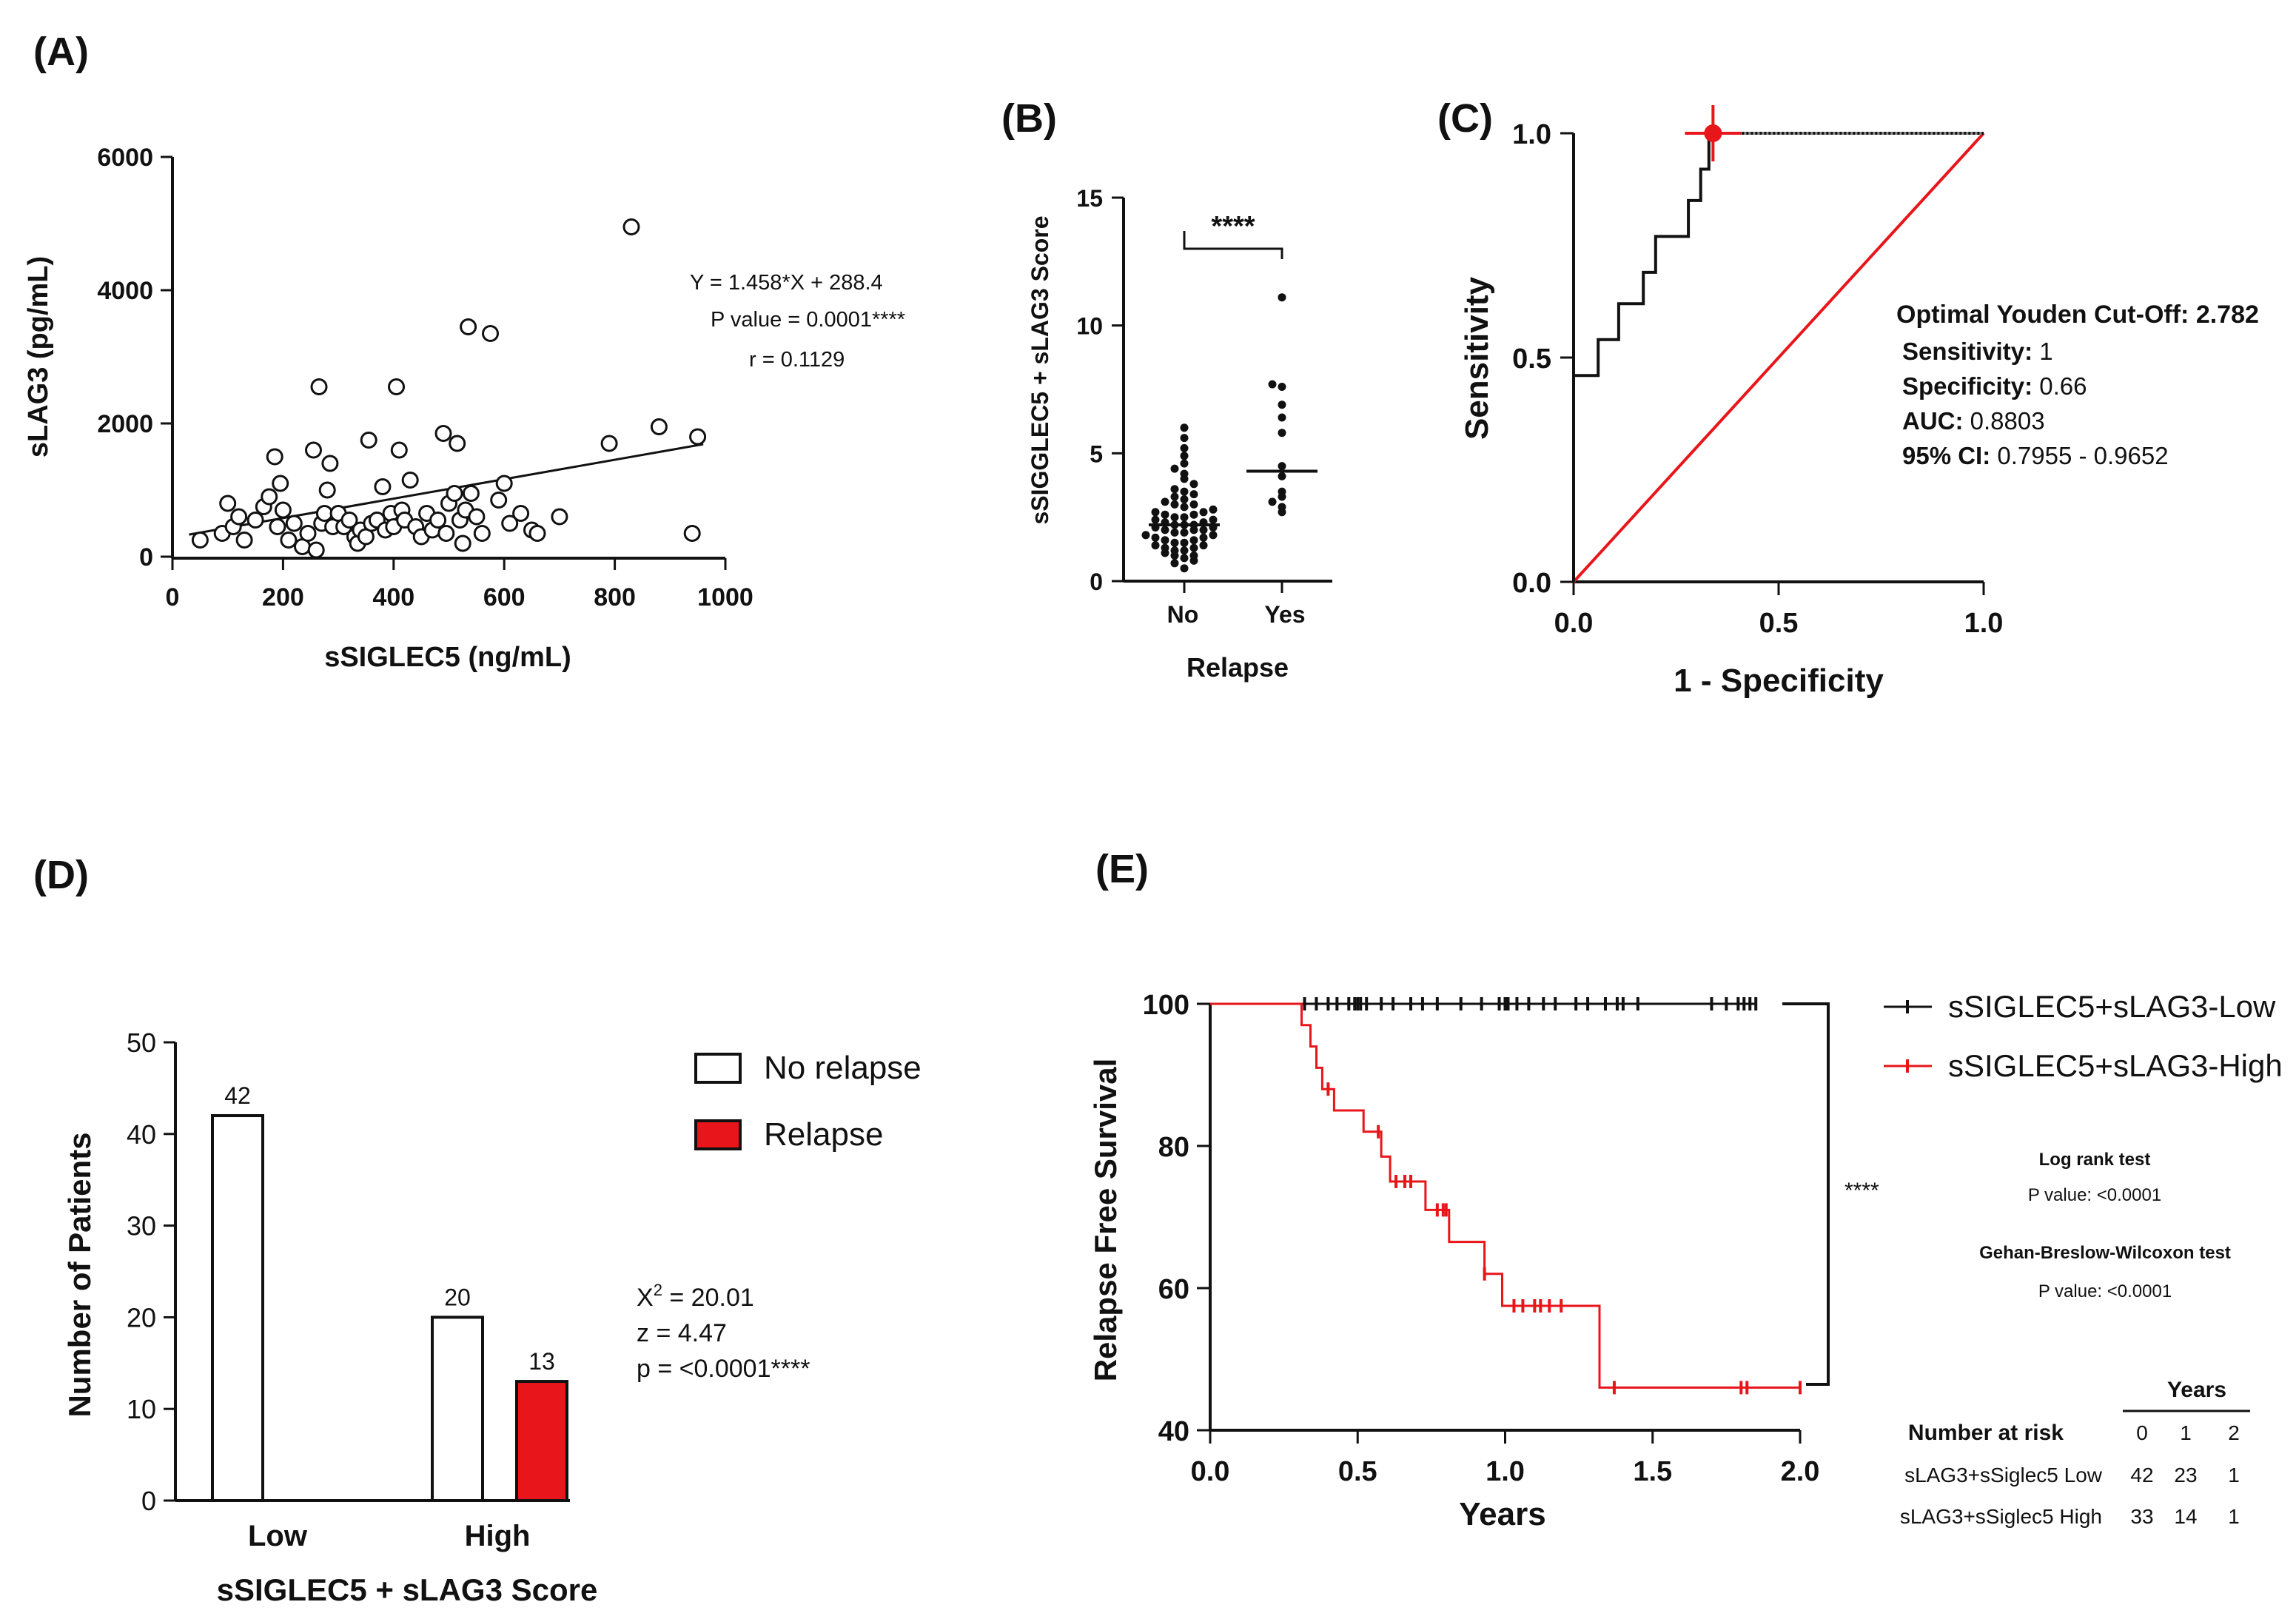 This screenshot has width=2296, height=1619. What do you see at coordinates (125, 291) in the screenshot?
I see `y-tick-label-a: 4000` at bounding box center [125, 291].